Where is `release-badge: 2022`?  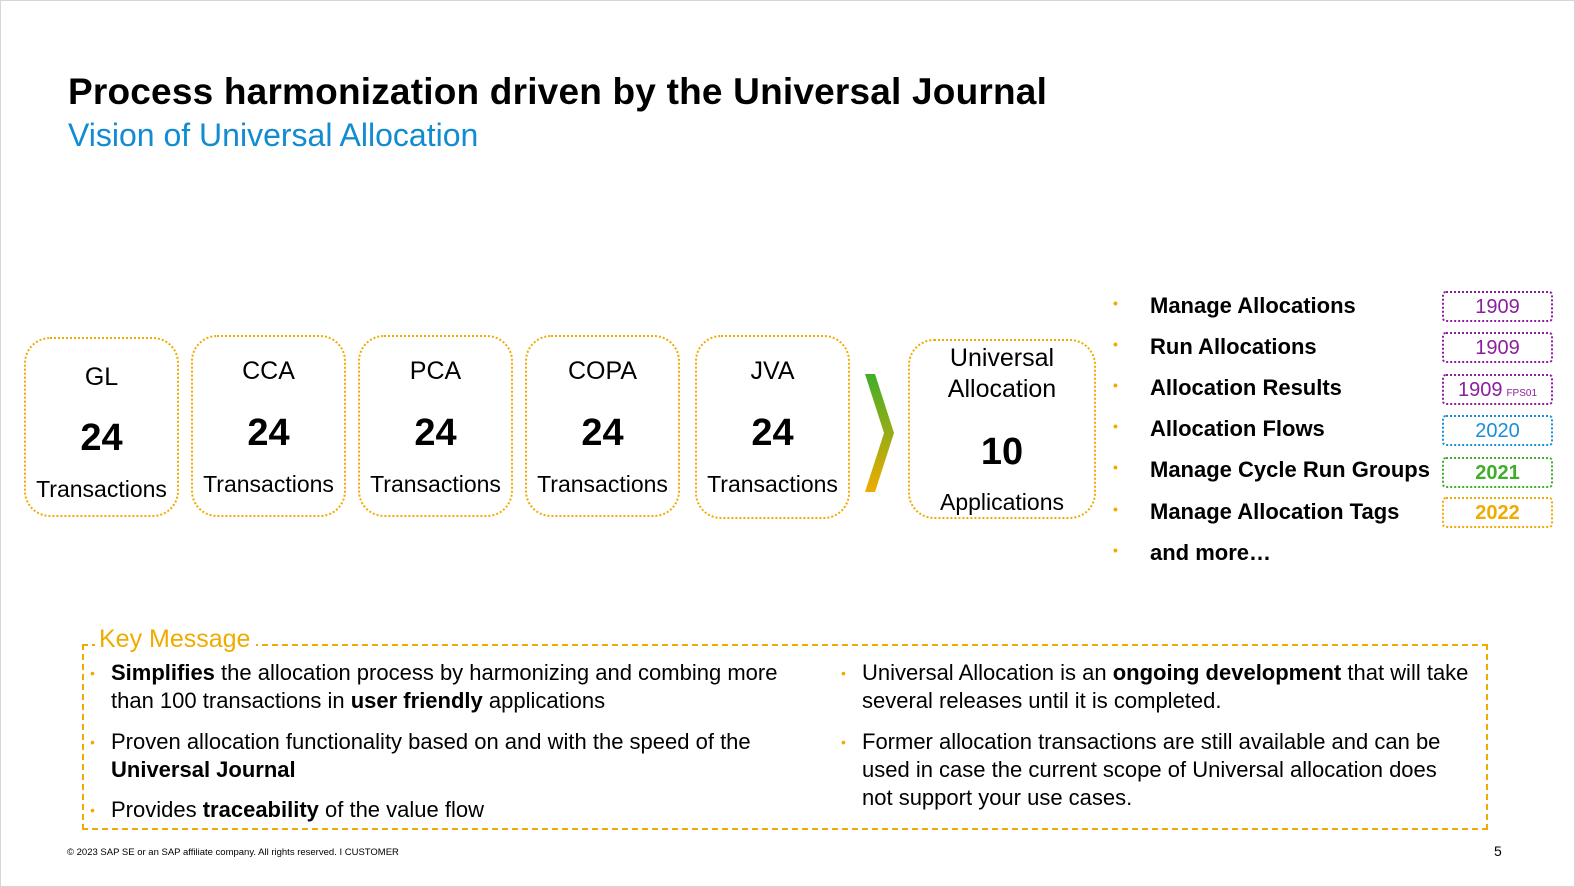
release-badge: 2022 is located at coordinates (1497, 512).